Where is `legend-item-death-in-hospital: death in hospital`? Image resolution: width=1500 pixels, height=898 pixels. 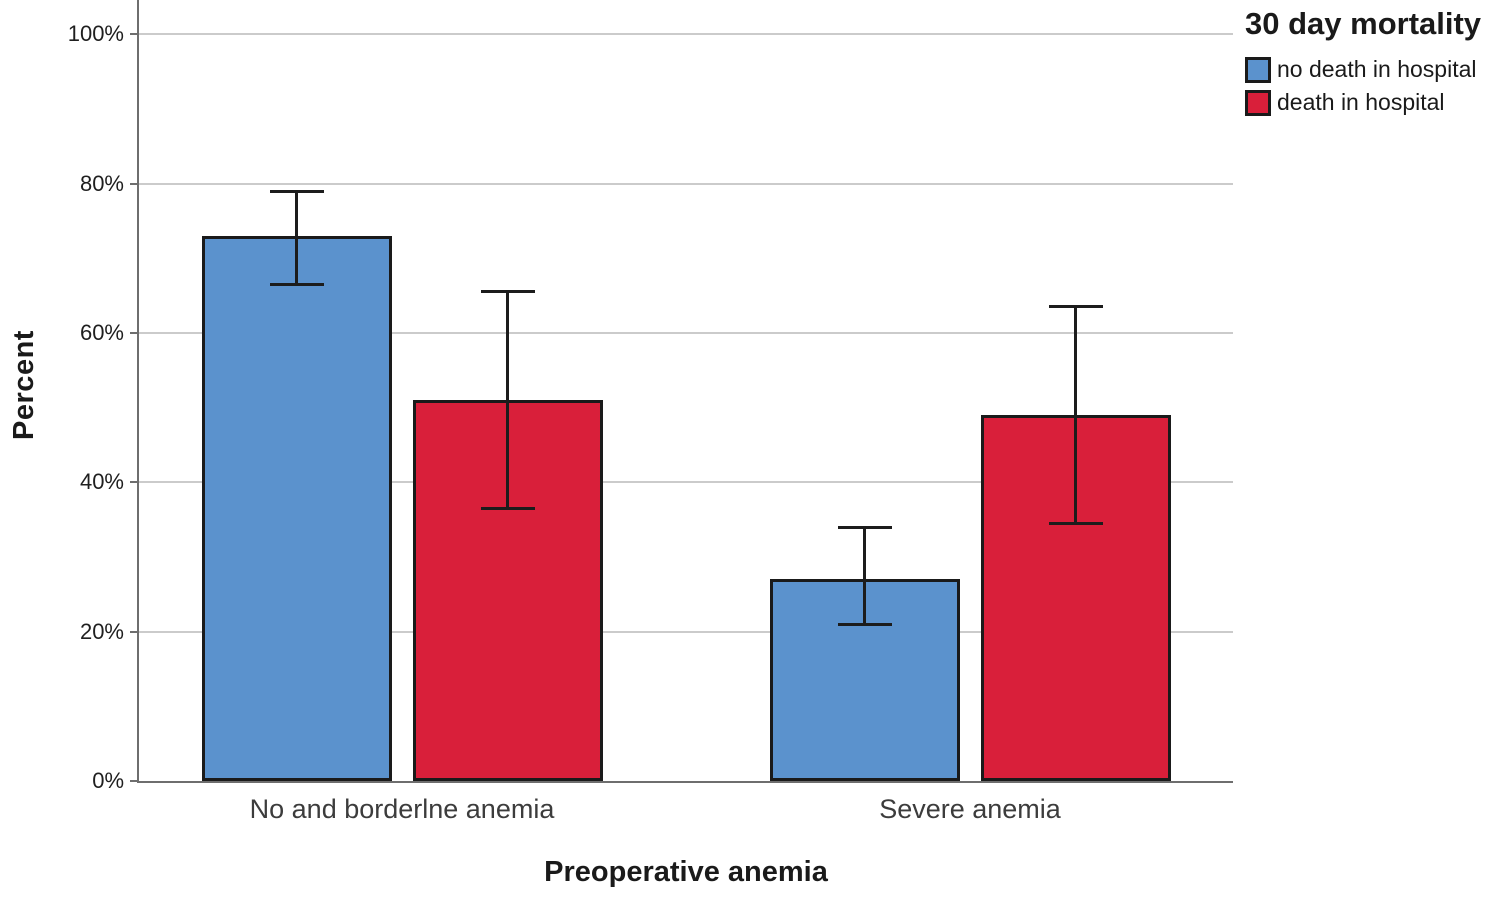
legend-item-death-in-hospital: death in hospital is located at coordinates (1370, 102).